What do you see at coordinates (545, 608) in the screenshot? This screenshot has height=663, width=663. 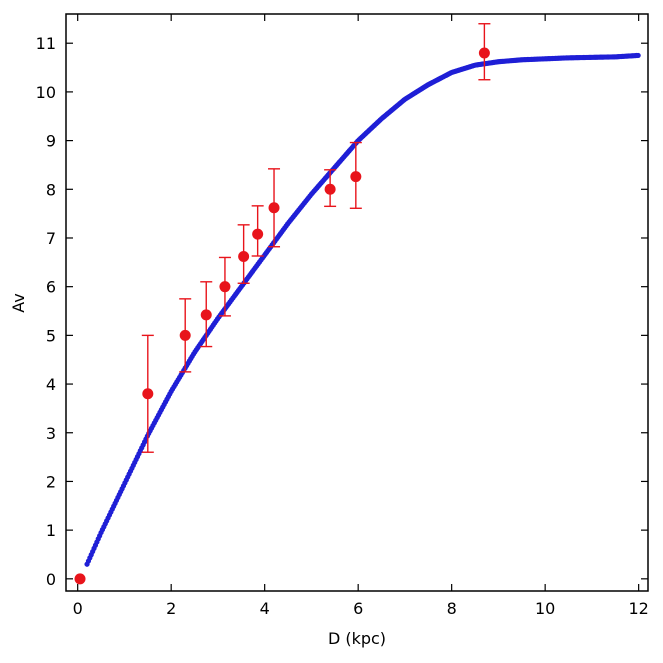 I see `x-tick-label: 10` at bounding box center [545, 608].